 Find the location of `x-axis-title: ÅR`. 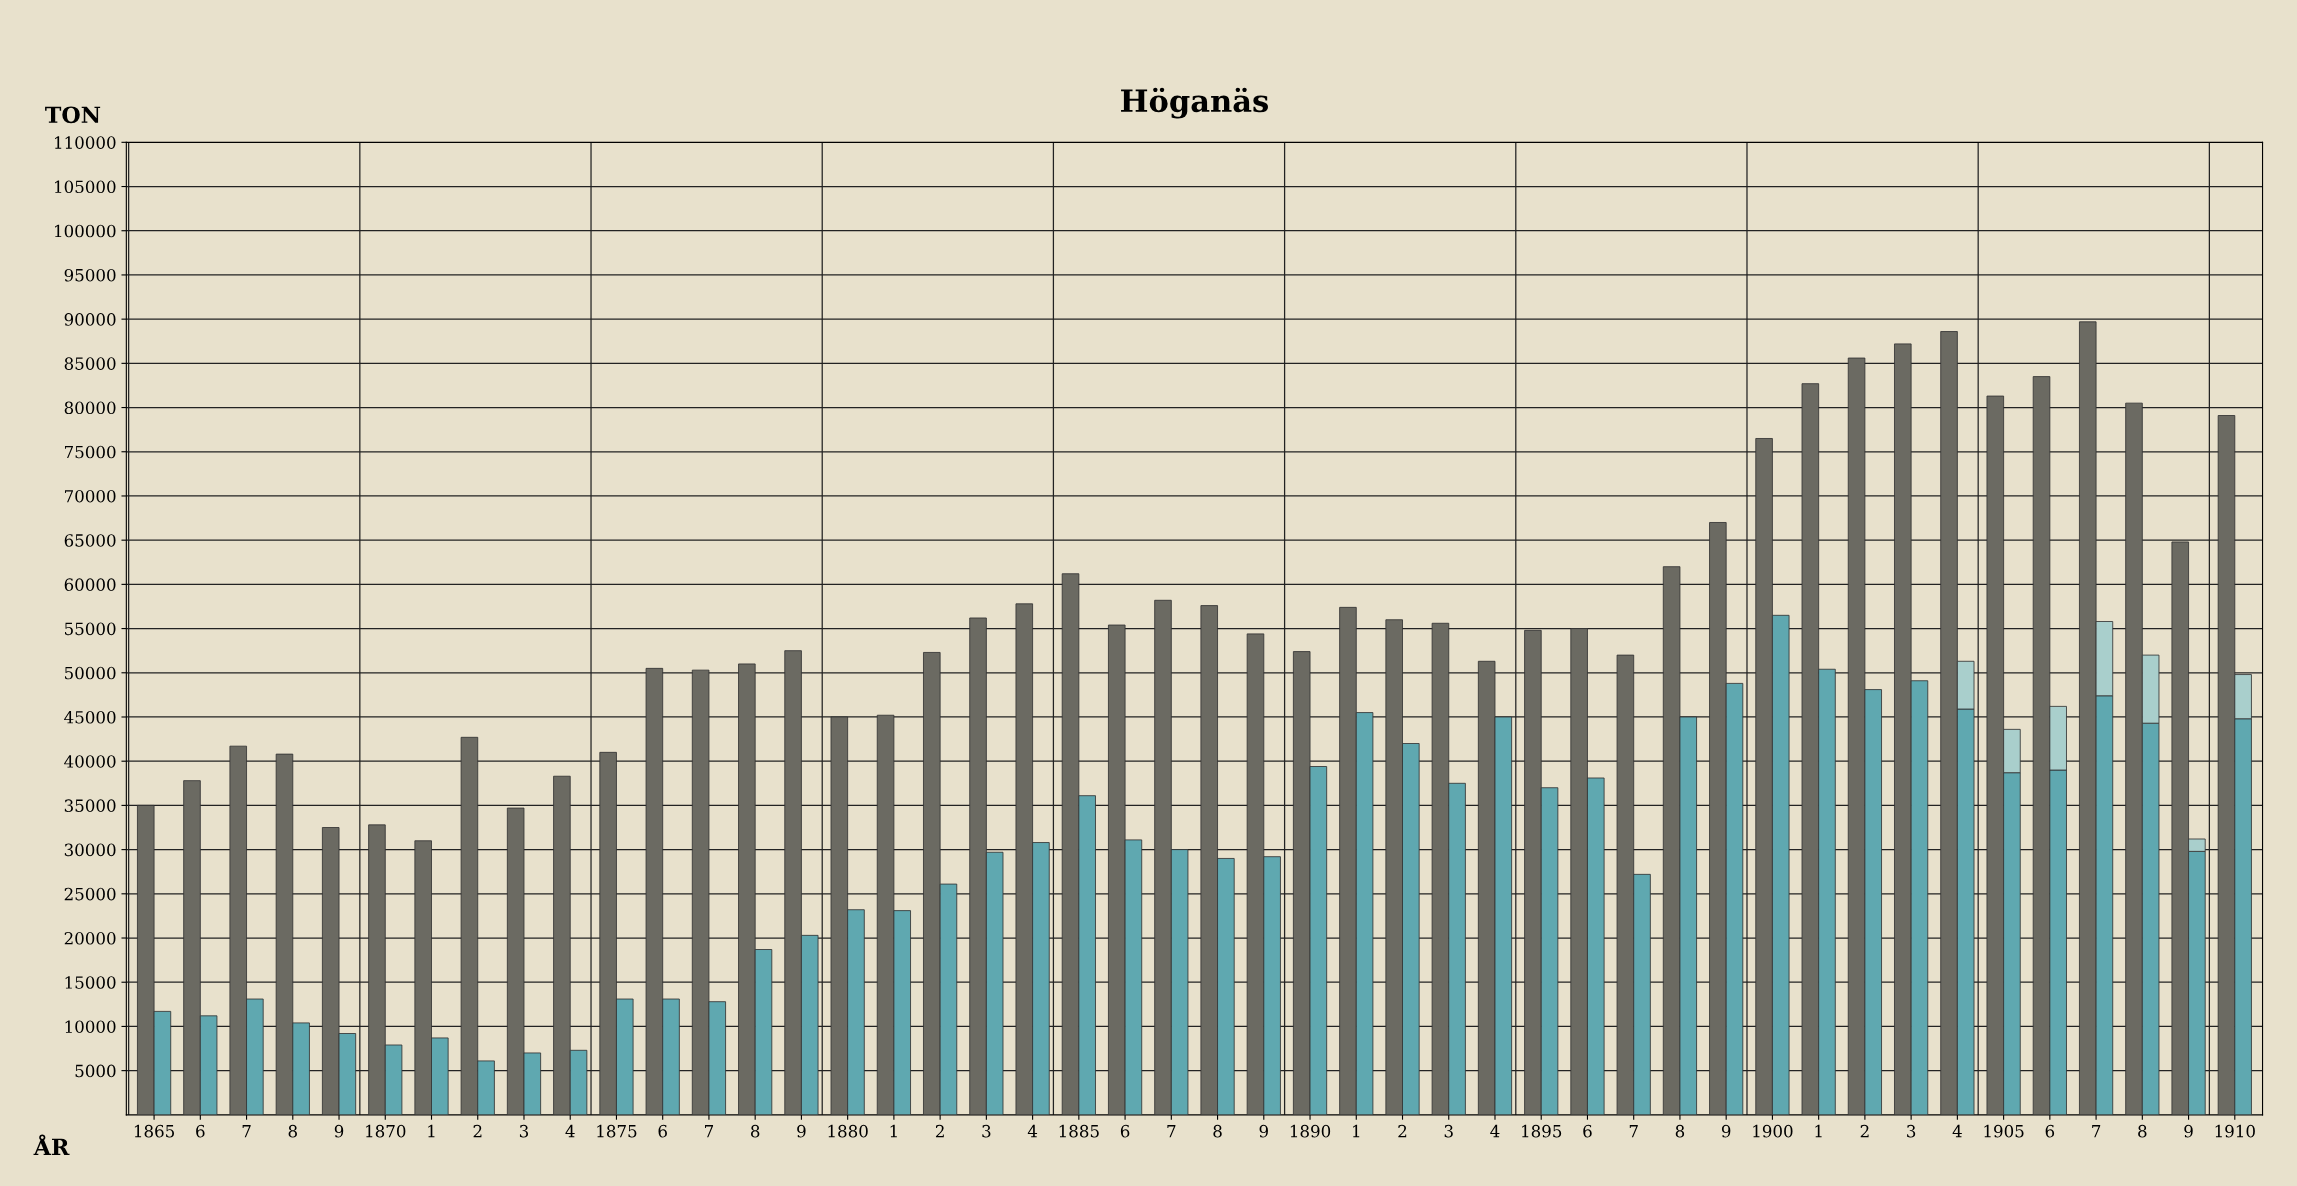

x-axis-title: ÅR is located at coordinates (51, 1145).